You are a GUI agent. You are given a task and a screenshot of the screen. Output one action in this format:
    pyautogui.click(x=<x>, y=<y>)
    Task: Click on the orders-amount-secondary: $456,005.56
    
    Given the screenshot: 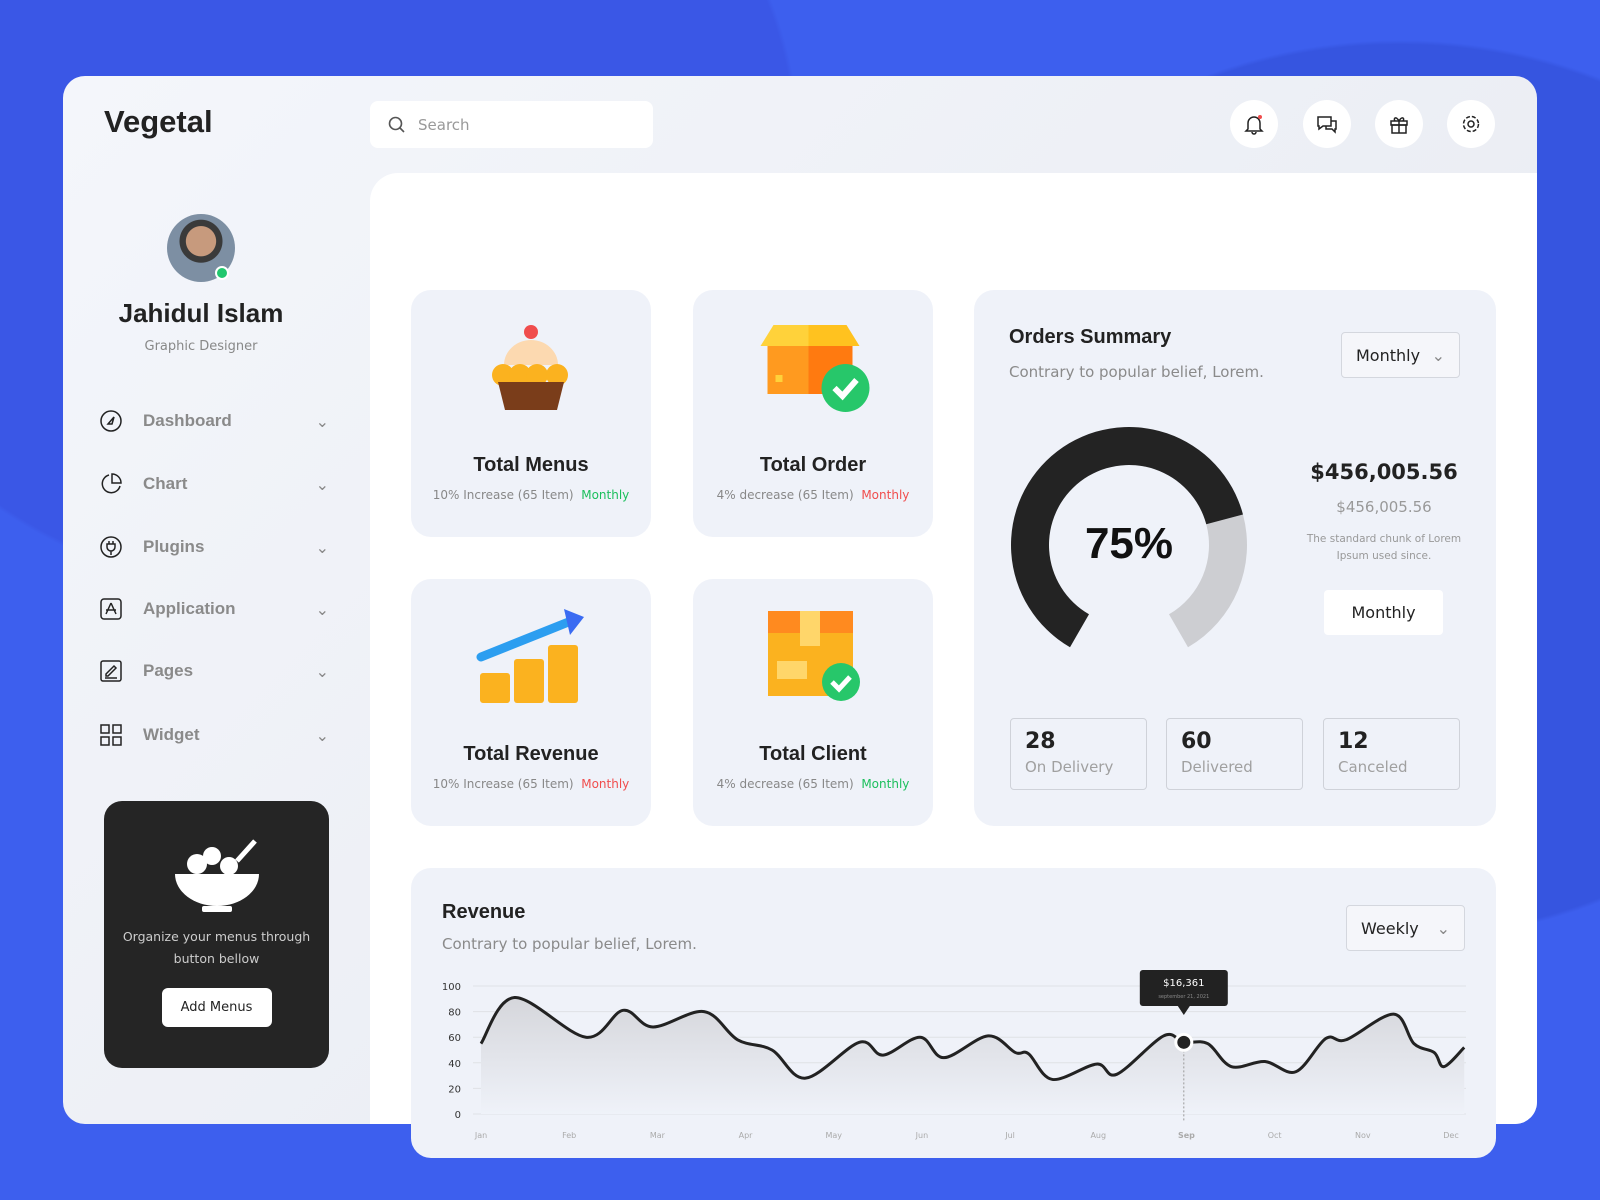 What is the action you would take?
    pyautogui.click(x=1384, y=507)
    